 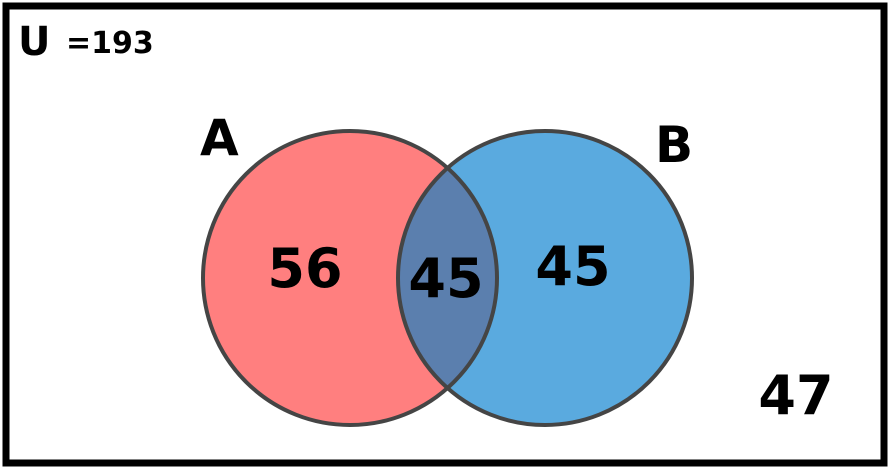 What do you see at coordinates (795, 395) in the screenshot?
I see `outside-count: 47` at bounding box center [795, 395].